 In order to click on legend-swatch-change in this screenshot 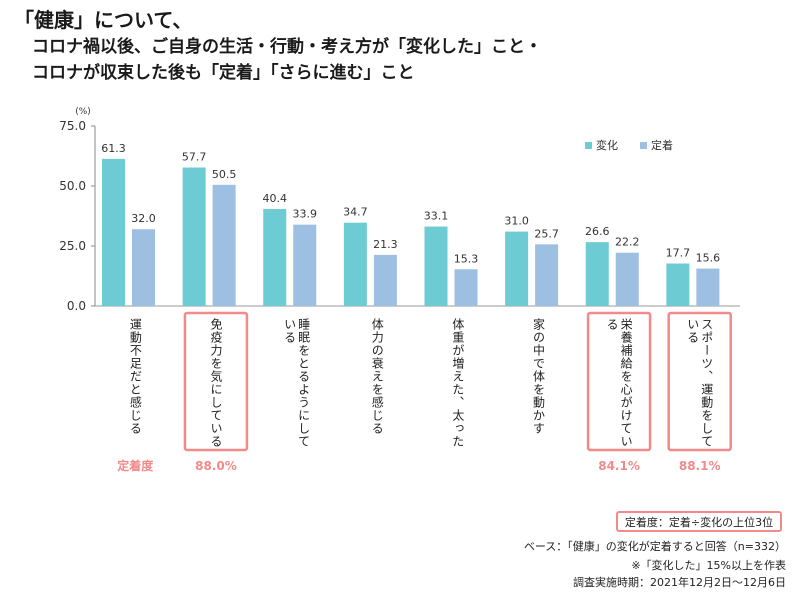, I will do `click(588, 145)`.